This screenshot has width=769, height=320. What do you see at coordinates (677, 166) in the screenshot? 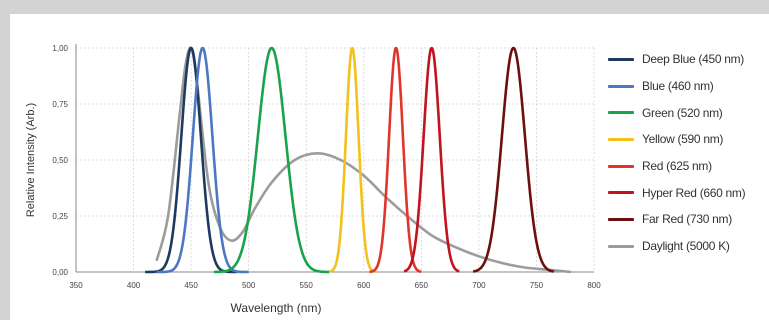
I see `legend-label: Red (625 nm)` at bounding box center [677, 166].